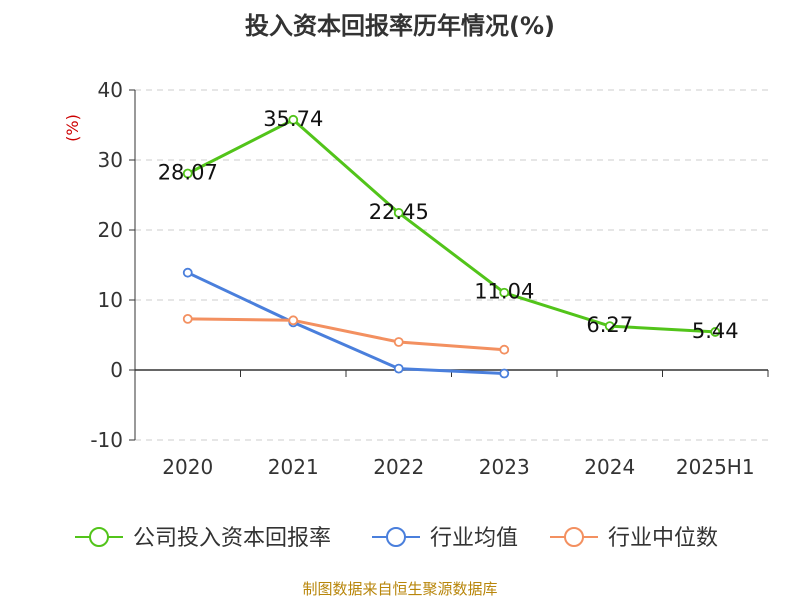  What do you see at coordinates (398, 467) in the screenshot?
I see `x-tick-label: 2022` at bounding box center [398, 467].